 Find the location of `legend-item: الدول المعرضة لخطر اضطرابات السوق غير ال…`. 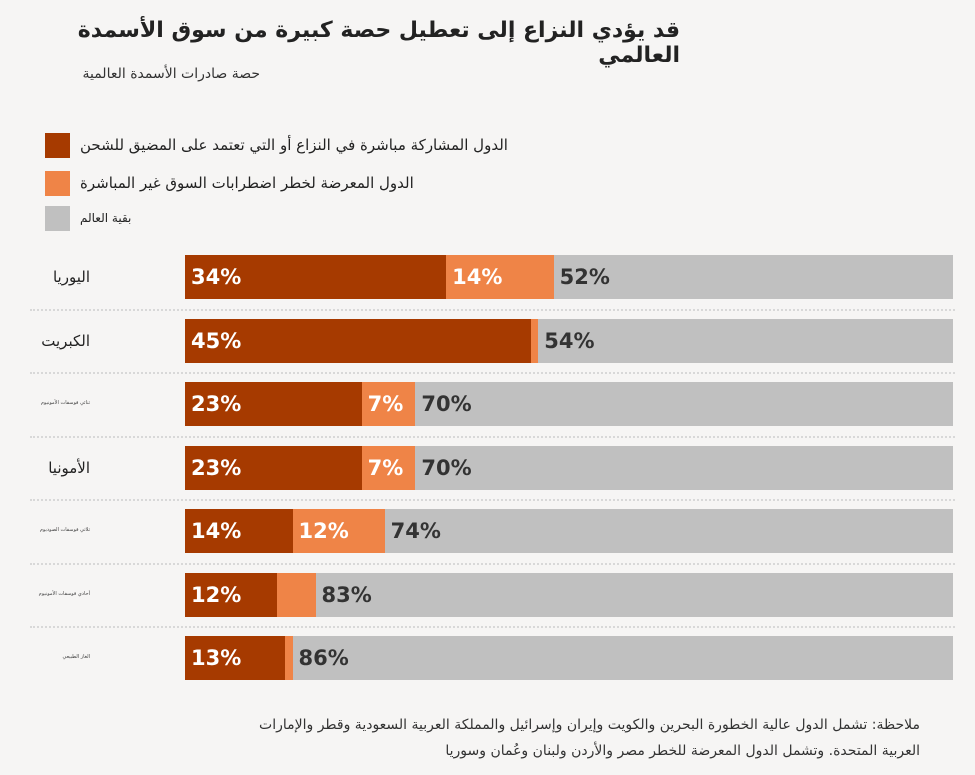

legend-item: الدول المعرضة لخطر اضطرابات السوق غير ال… is located at coordinates (229, 183).